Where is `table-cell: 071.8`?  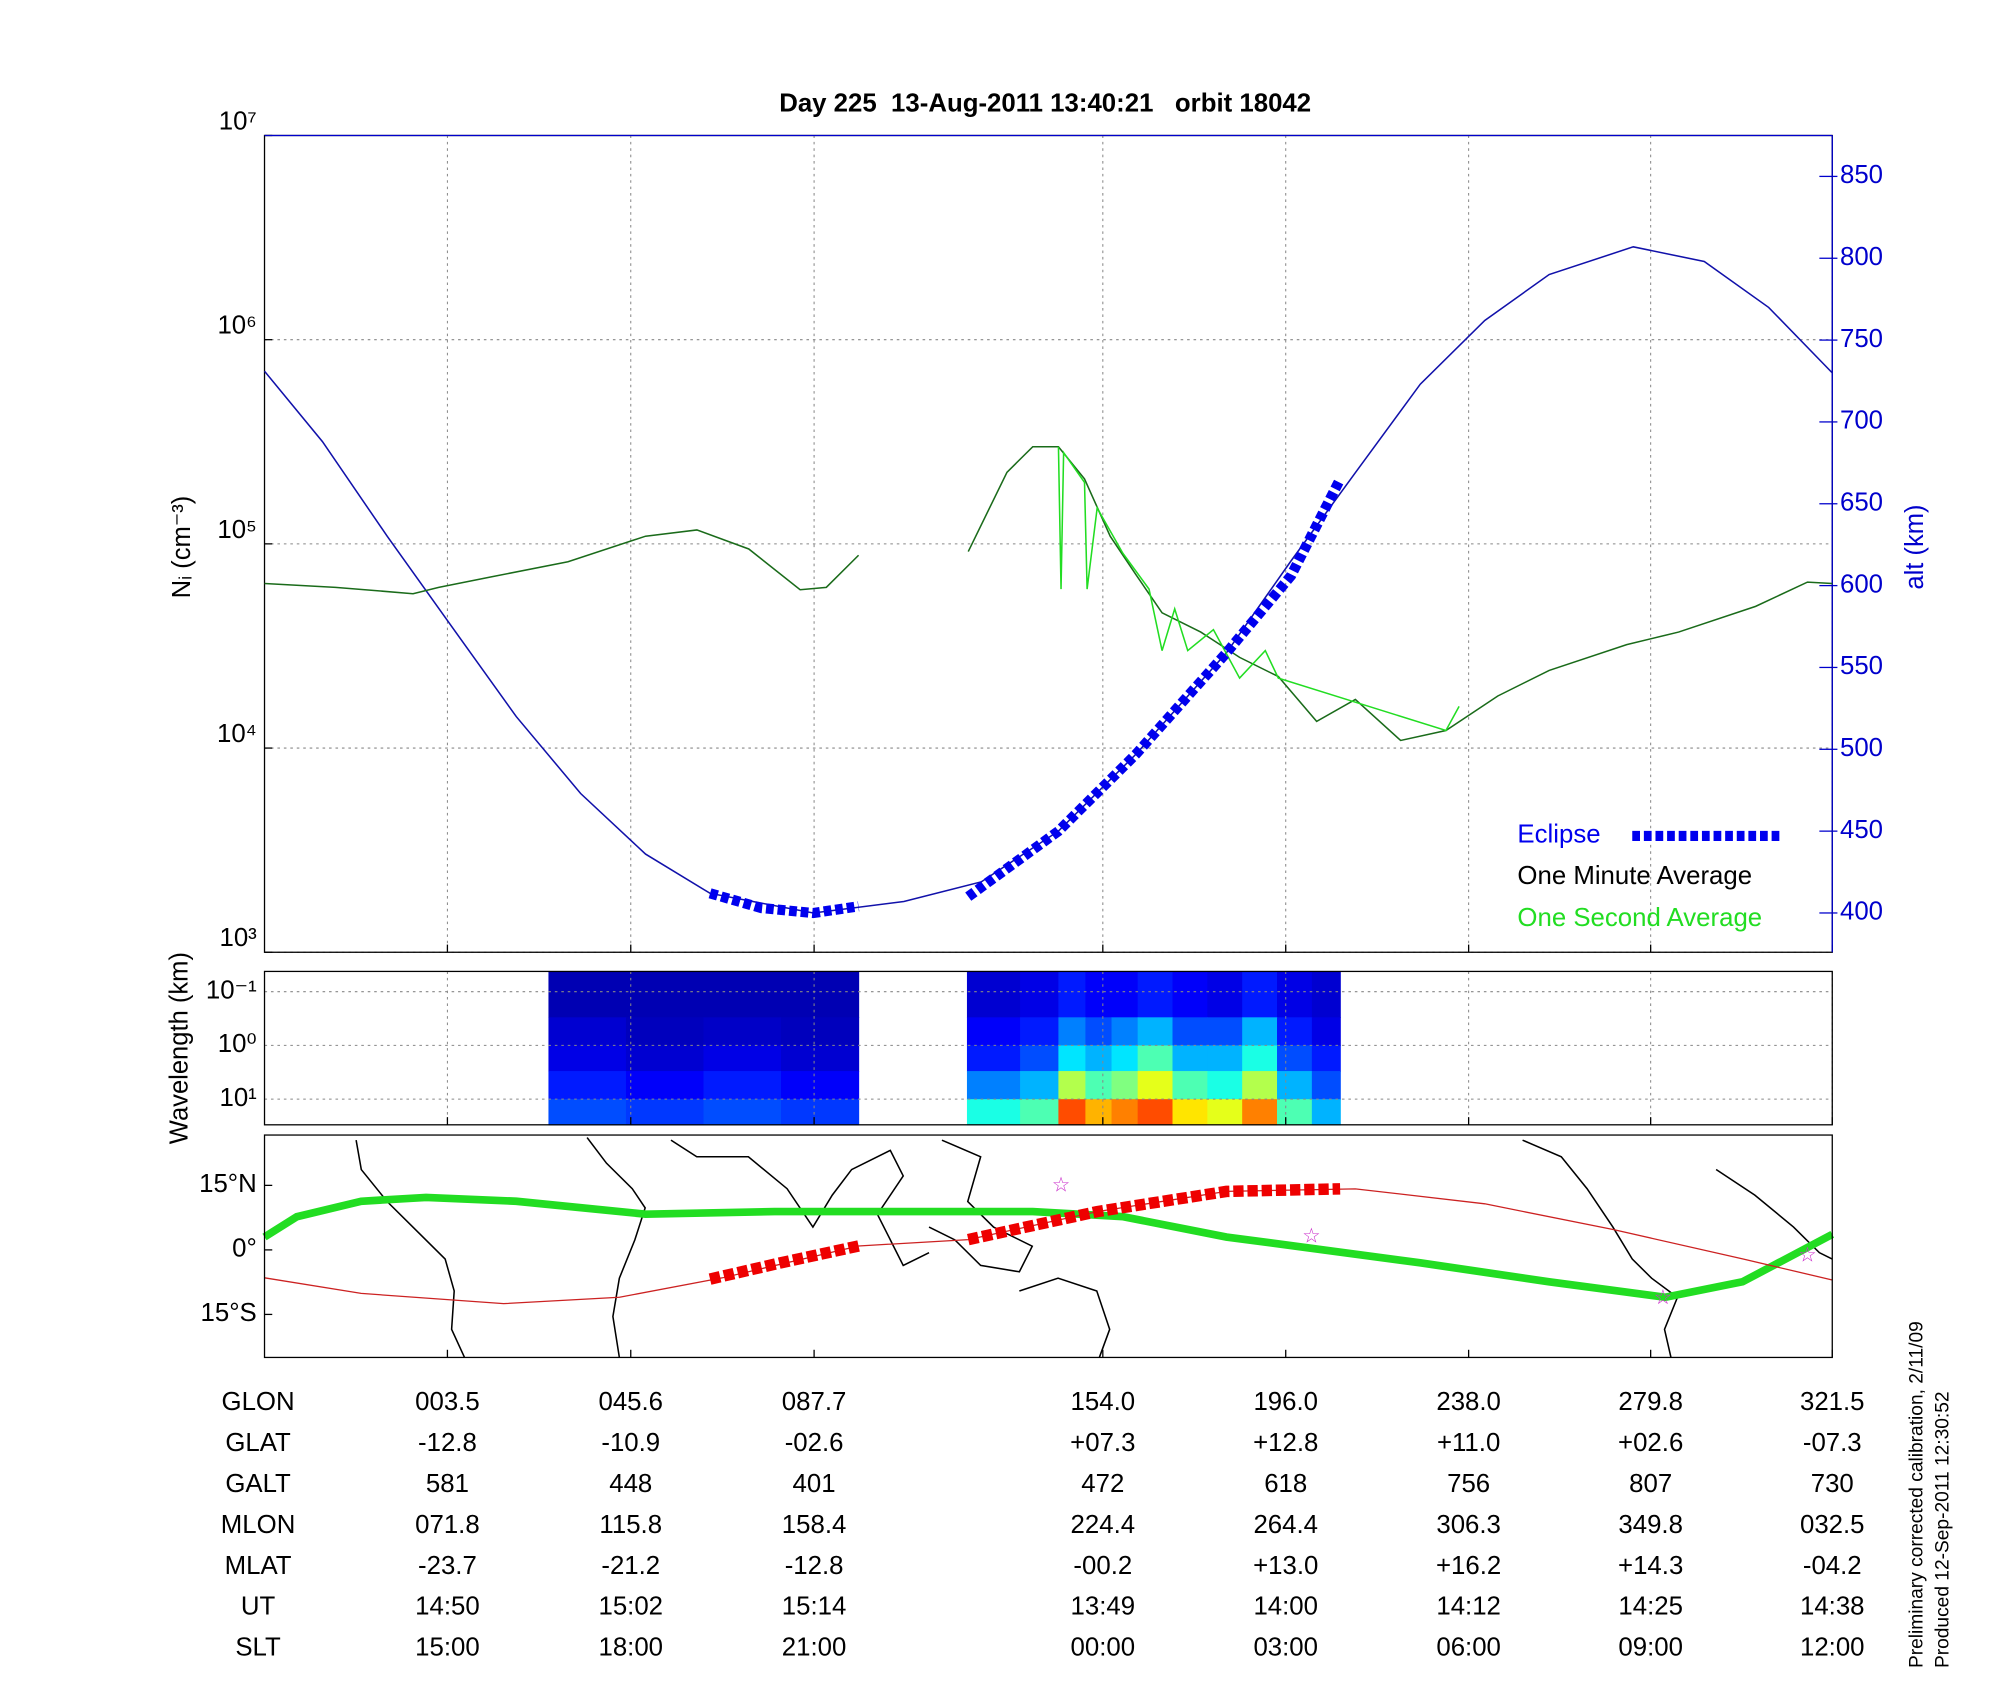
table-cell: 071.8 is located at coordinates (447, 1525).